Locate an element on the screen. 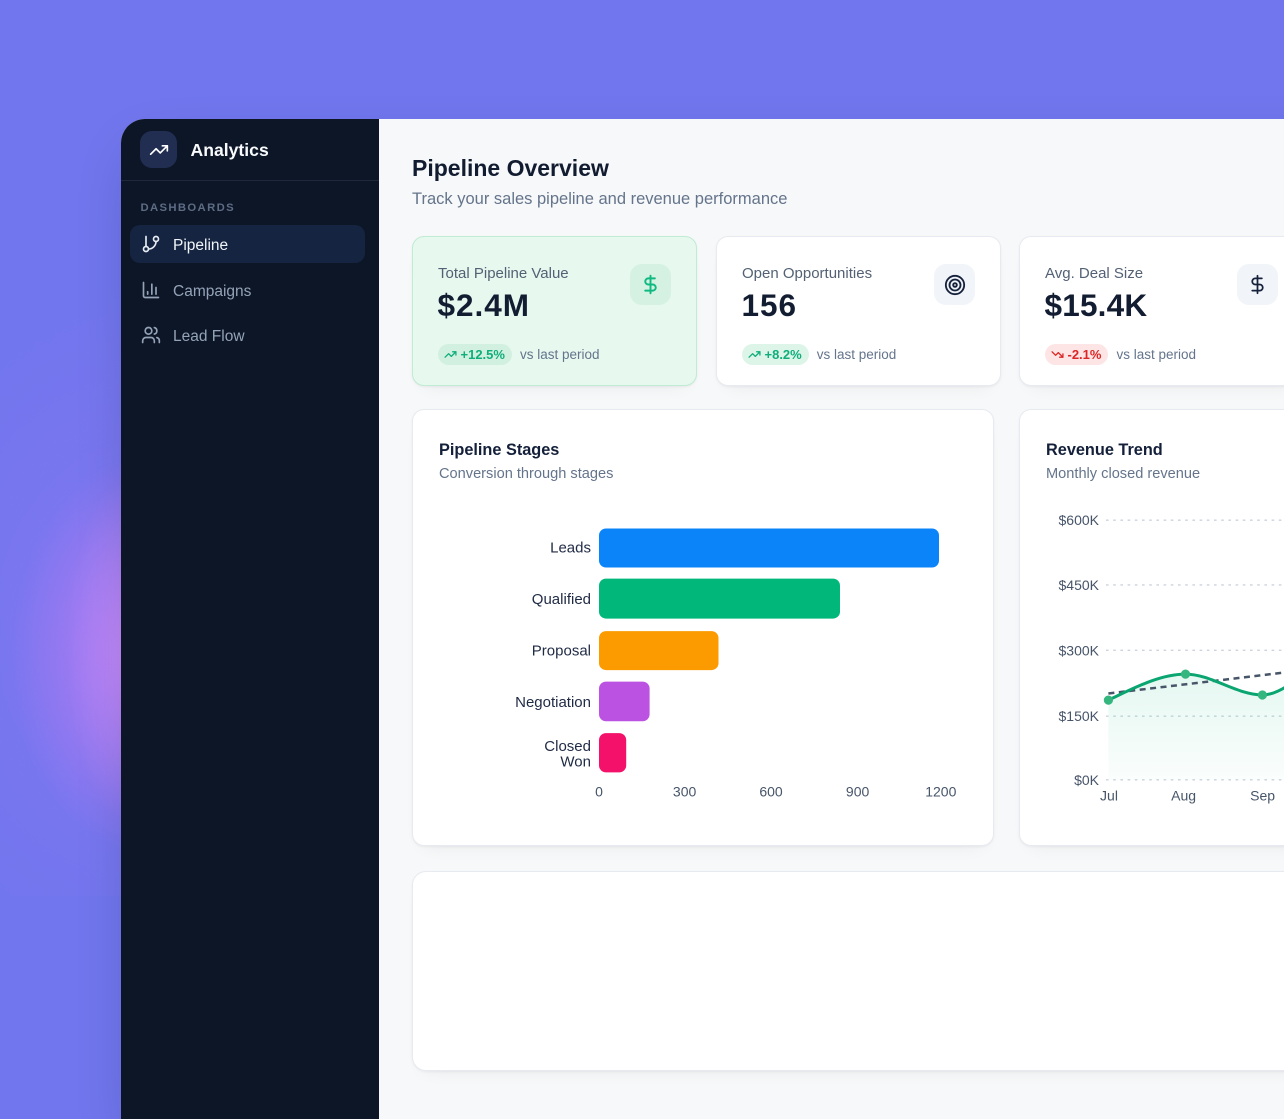 This screenshot has width=1284, height=1119. svg-text: Leads is located at coordinates (570, 548).